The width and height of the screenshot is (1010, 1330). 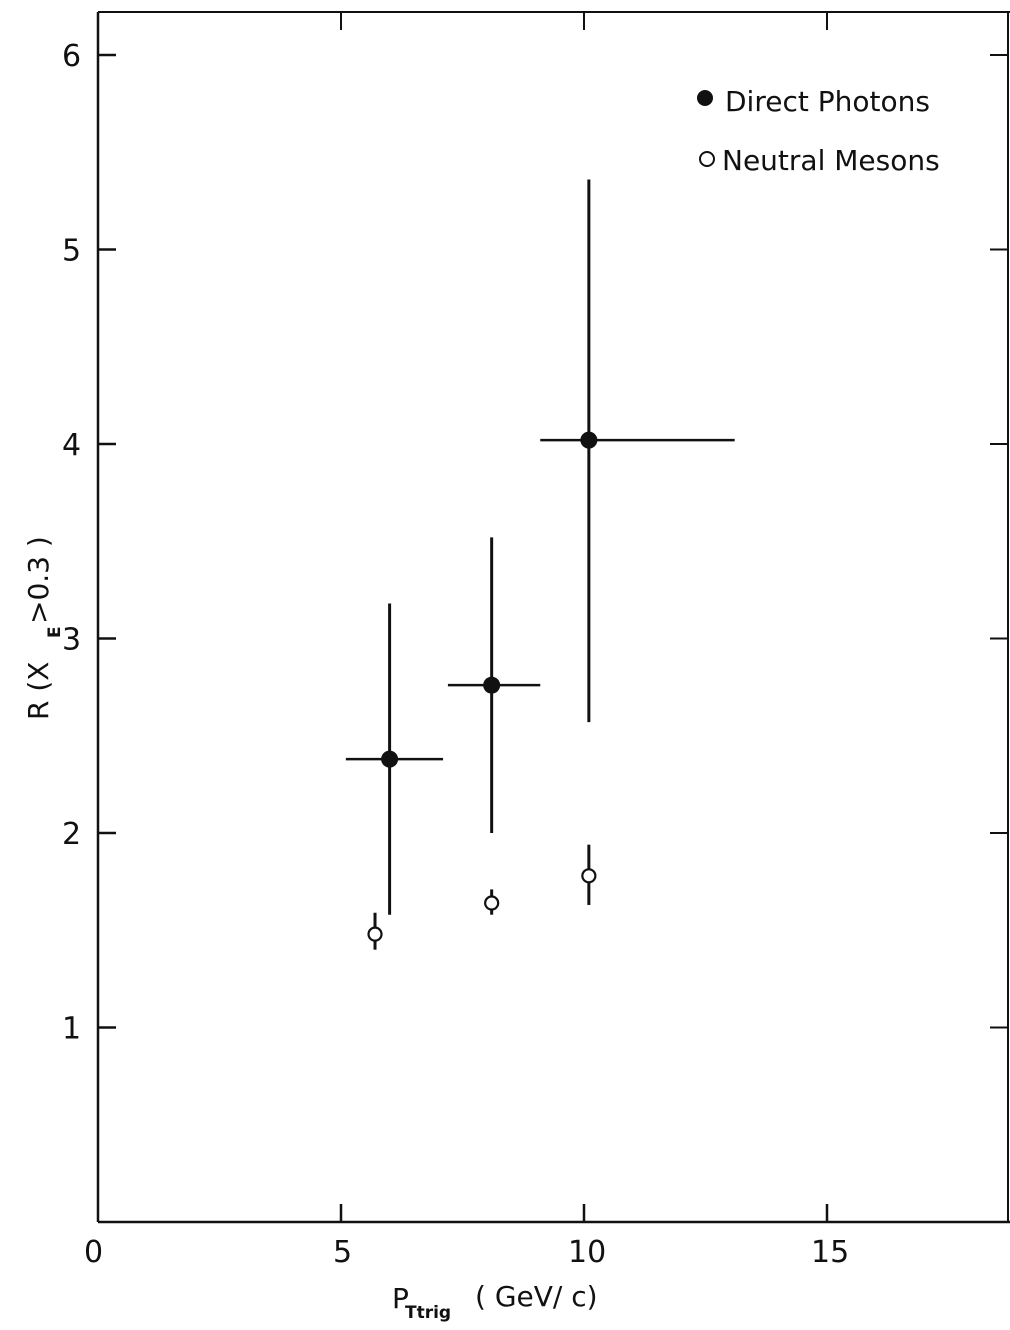 I want to click on y-axis-label-main: R (X, so click(x=38, y=691).